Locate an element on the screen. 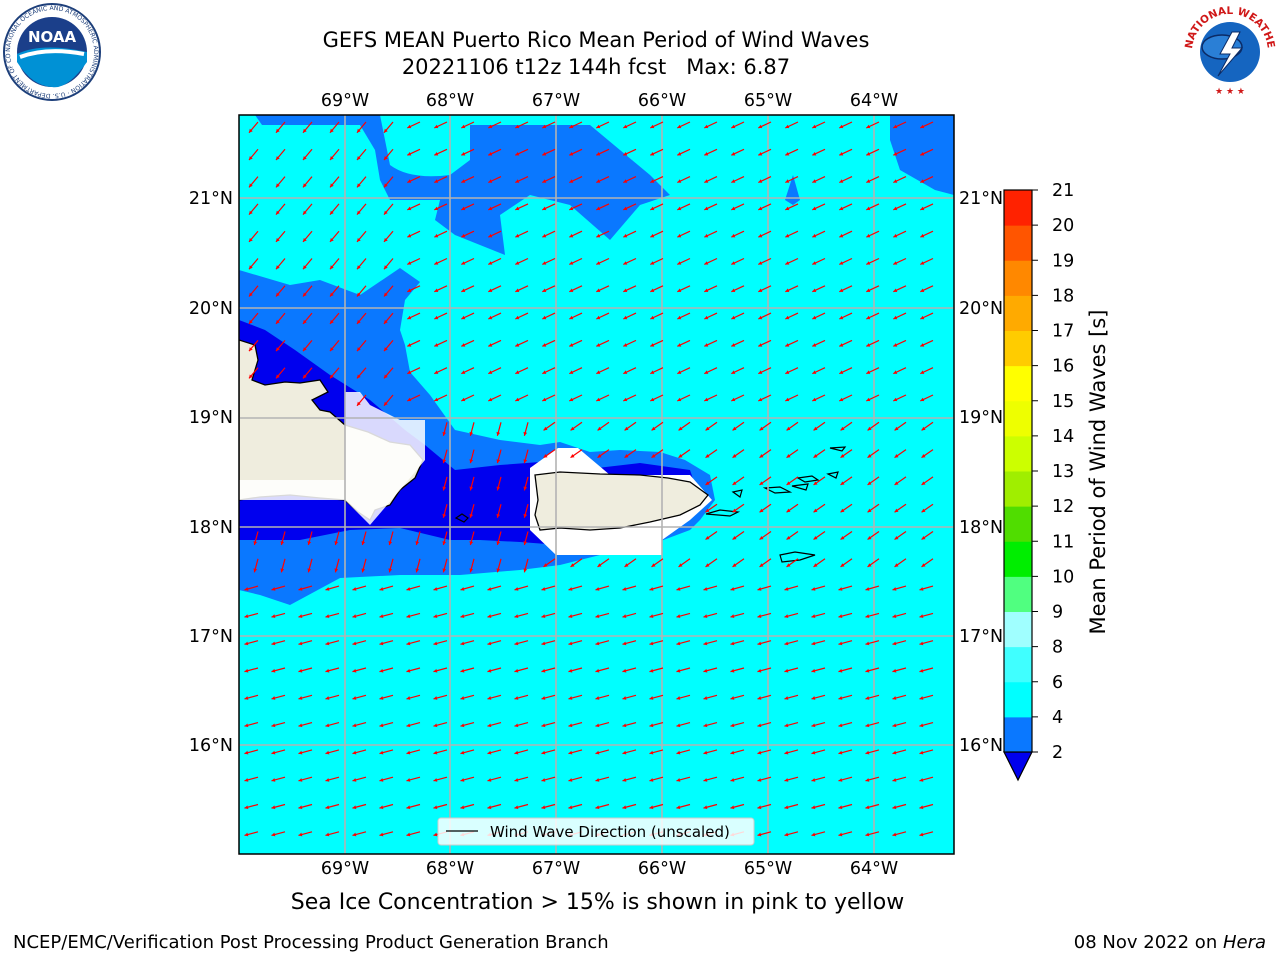 The image size is (1280, 960). colorbar-tick-label: 13 is located at coordinates (1063, 472).